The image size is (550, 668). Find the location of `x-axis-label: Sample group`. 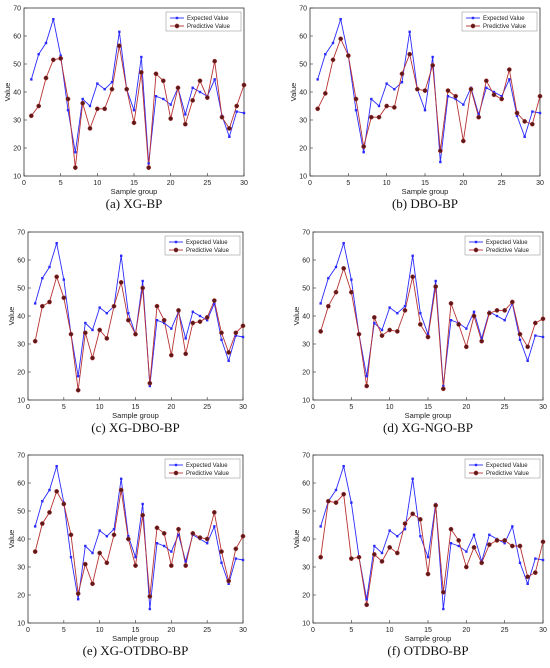

x-axis-label: Sample group is located at coordinates (425, 191).